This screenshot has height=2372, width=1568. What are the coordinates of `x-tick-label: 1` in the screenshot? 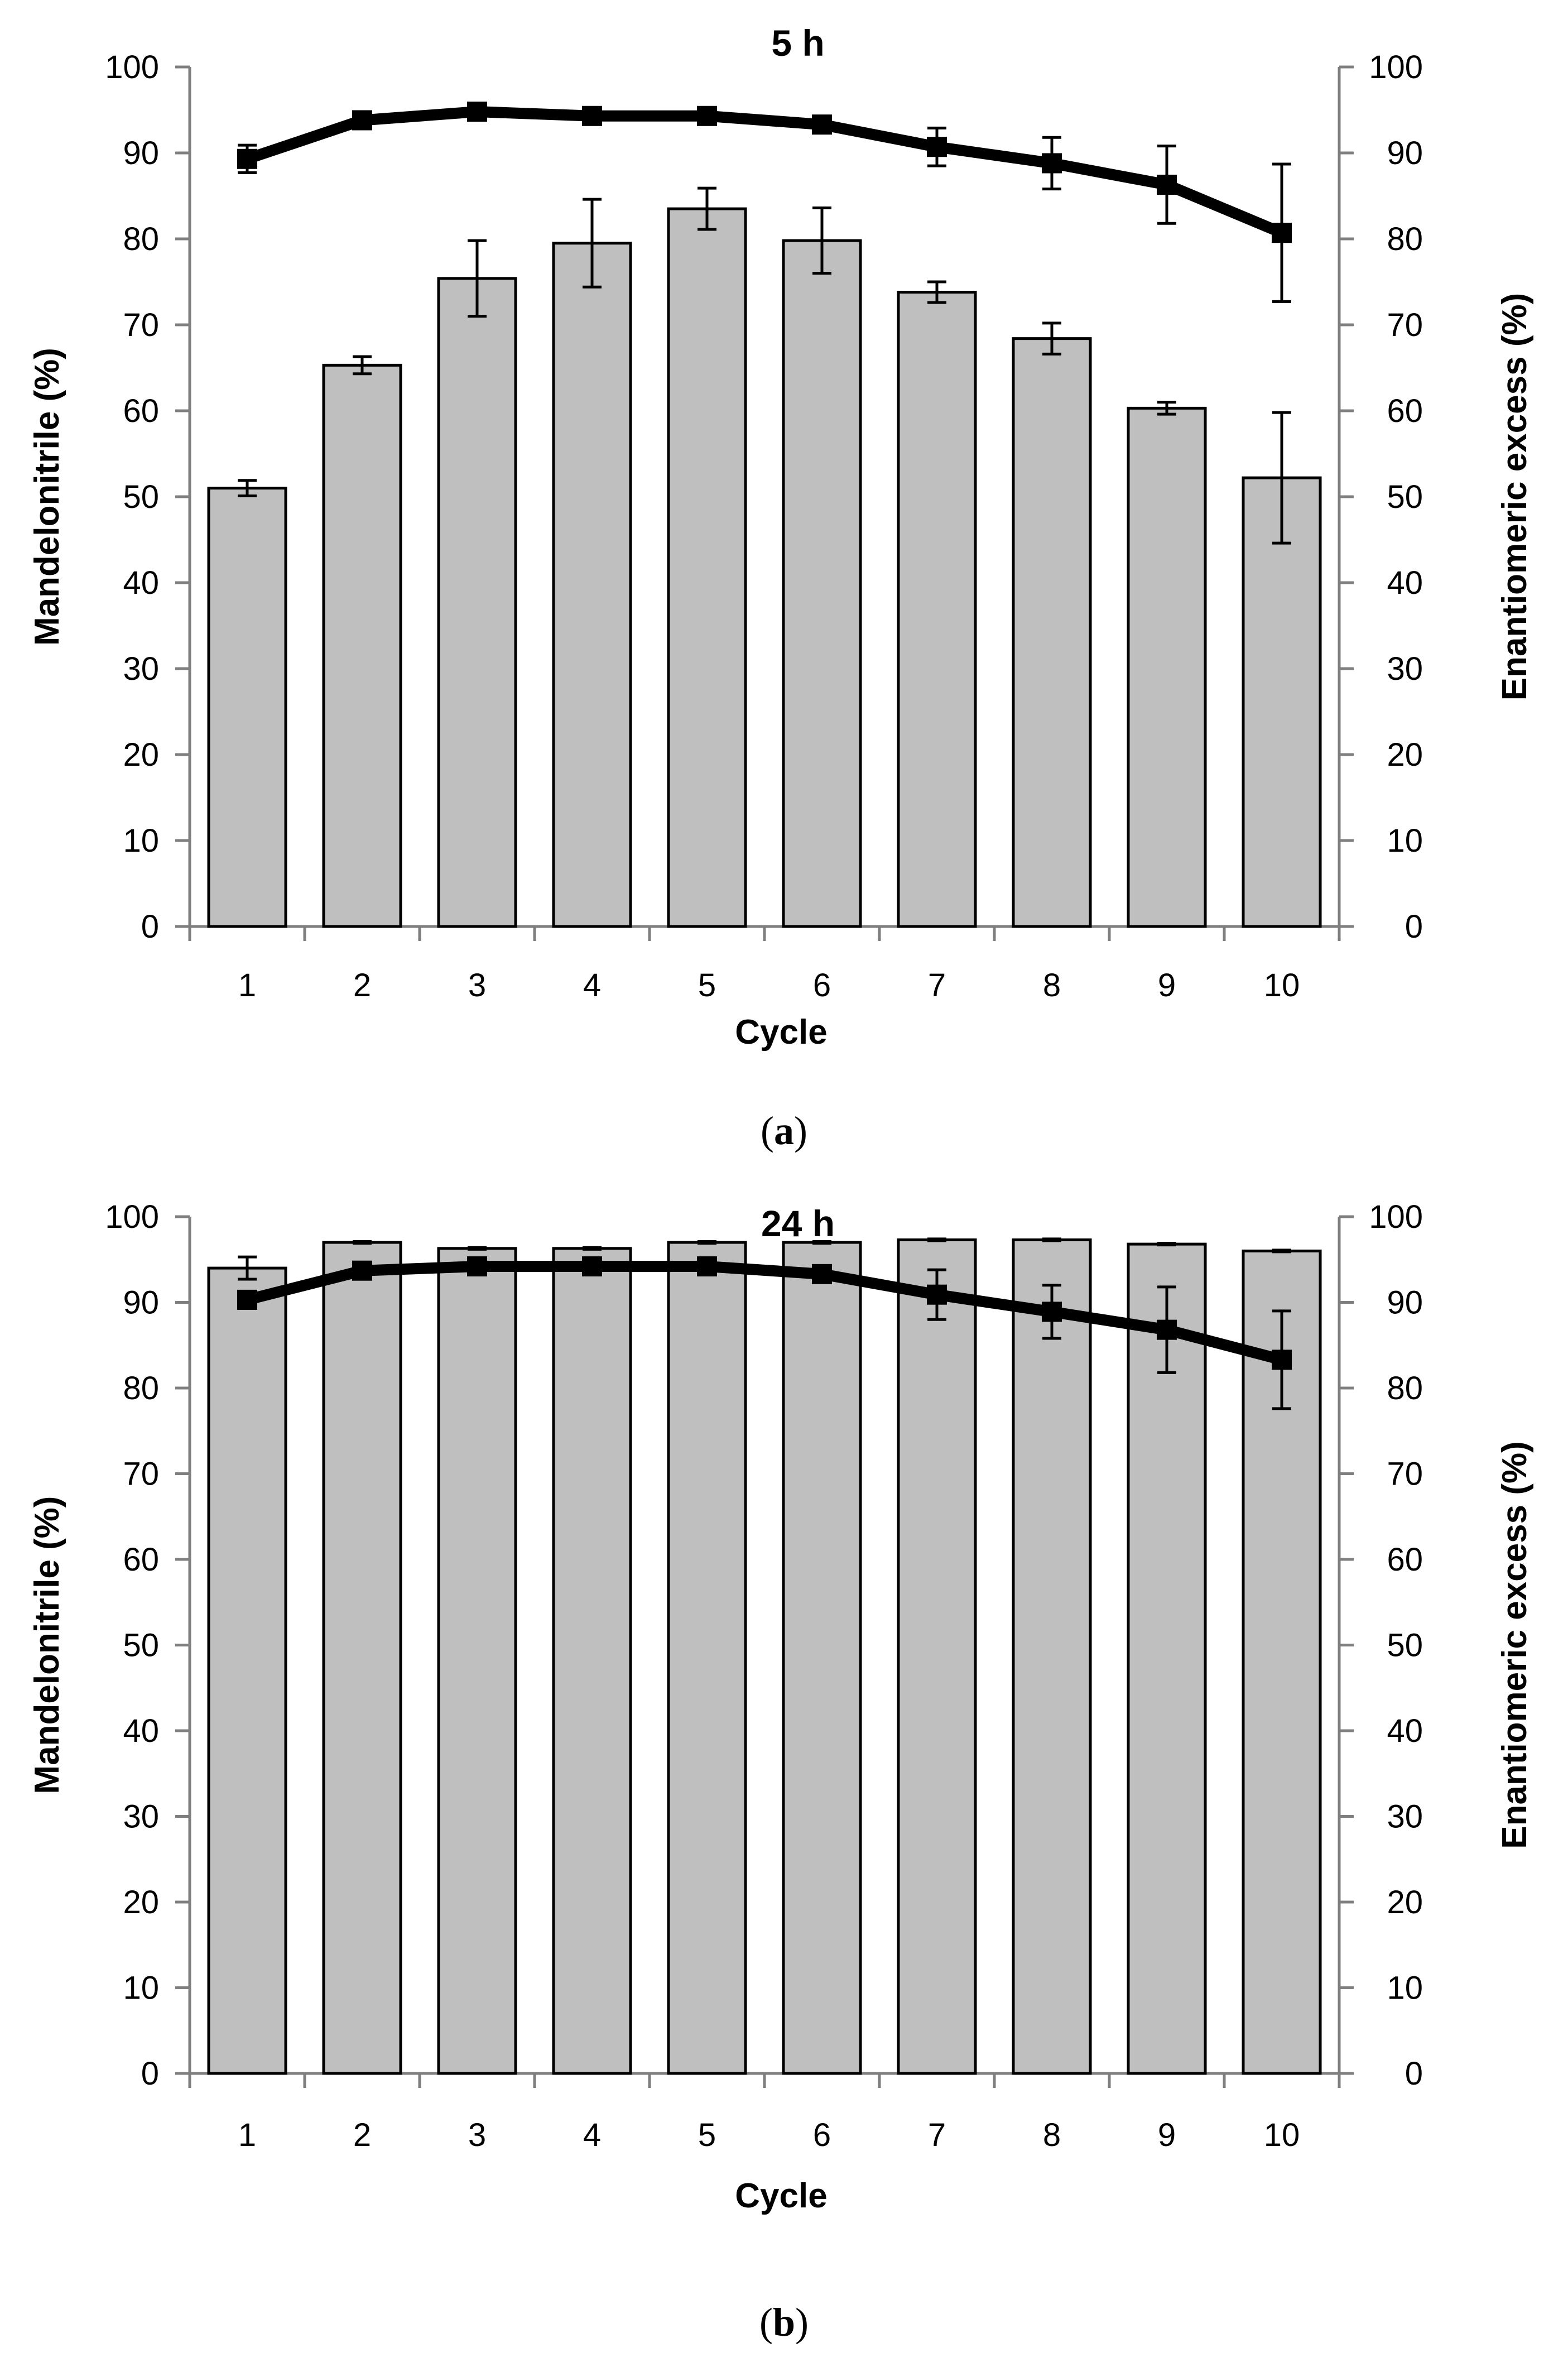 It's located at (247, 2135).